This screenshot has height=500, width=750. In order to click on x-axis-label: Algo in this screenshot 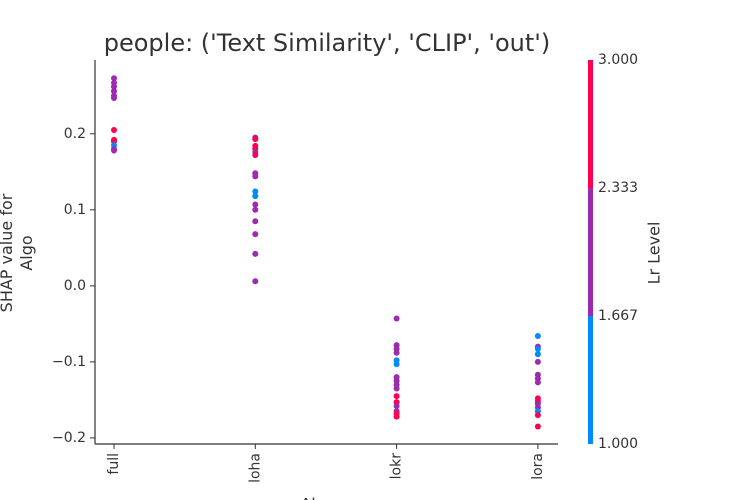, I will do `click(317, 497)`.